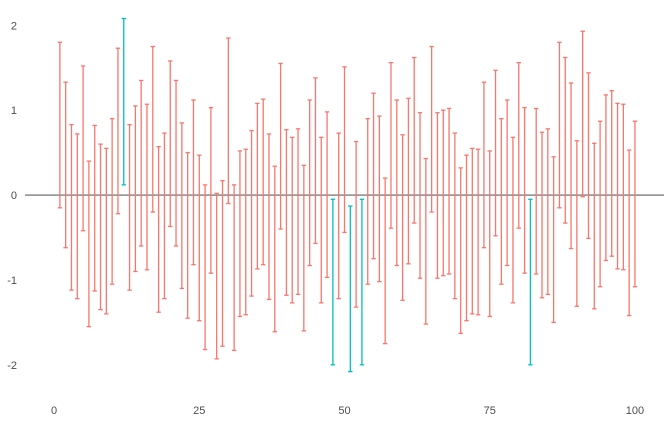 The width and height of the screenshot is (672, 423). Describe the element at coordinates (123, 101) in the screenshot. I see `errorbar-teal-x12` at that location.